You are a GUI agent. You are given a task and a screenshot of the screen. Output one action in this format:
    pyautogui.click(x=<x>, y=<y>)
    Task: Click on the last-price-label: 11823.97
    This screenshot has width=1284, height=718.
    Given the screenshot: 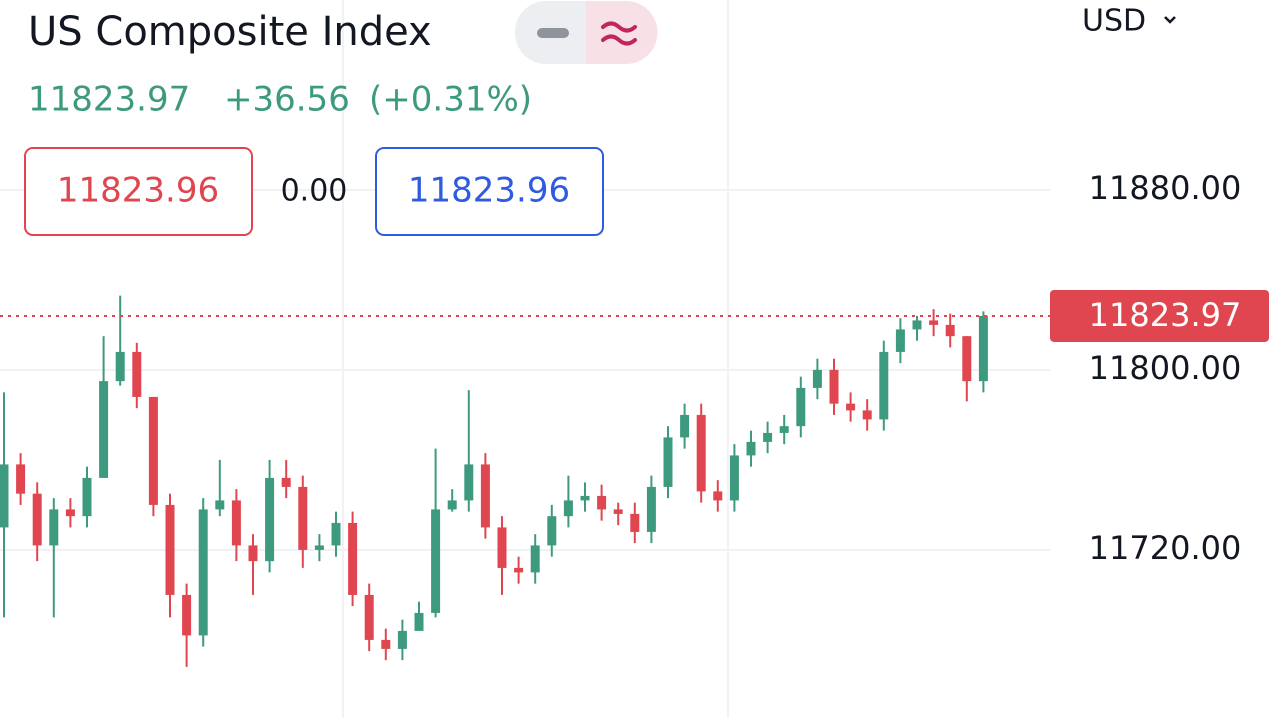 What is the action you would take?
    pyautogui.click(x=1165, y=315)
    